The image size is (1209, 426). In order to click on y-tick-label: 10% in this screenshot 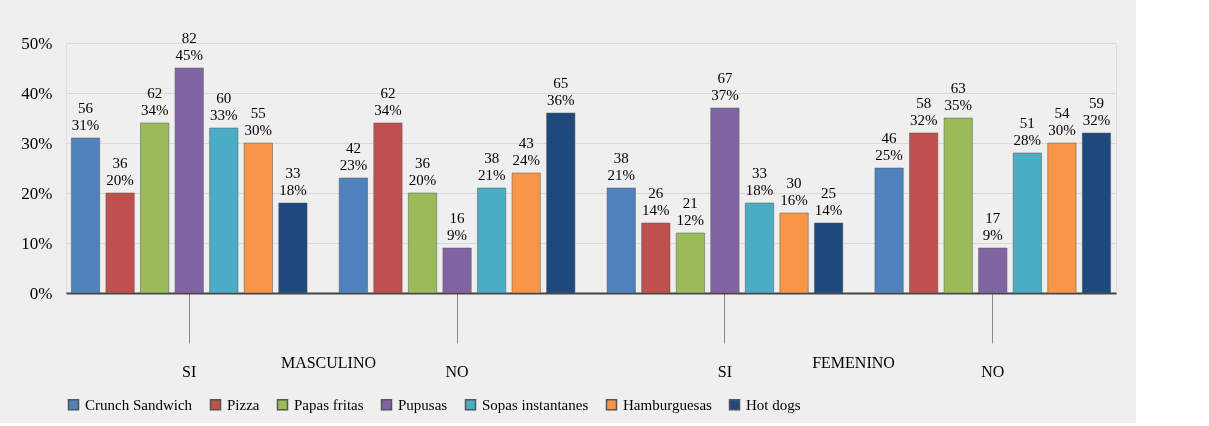, I will do `click(37, 243)`.